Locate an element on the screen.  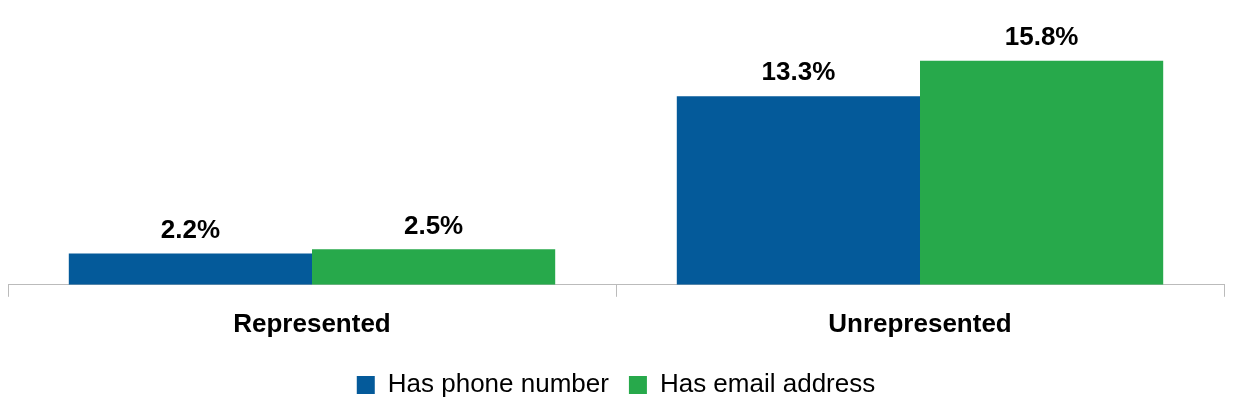
data-label: 2.2% is located at coordinates (190, 228).